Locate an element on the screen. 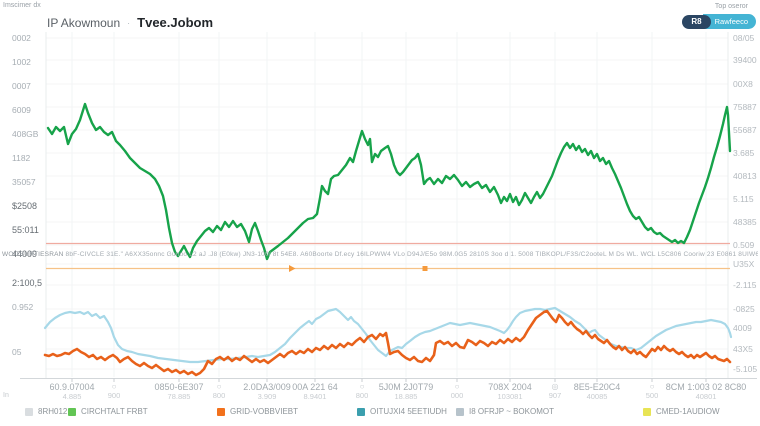  legend-item: OITUJXI4 5EETIUDH is located at coordinates (402, 411).